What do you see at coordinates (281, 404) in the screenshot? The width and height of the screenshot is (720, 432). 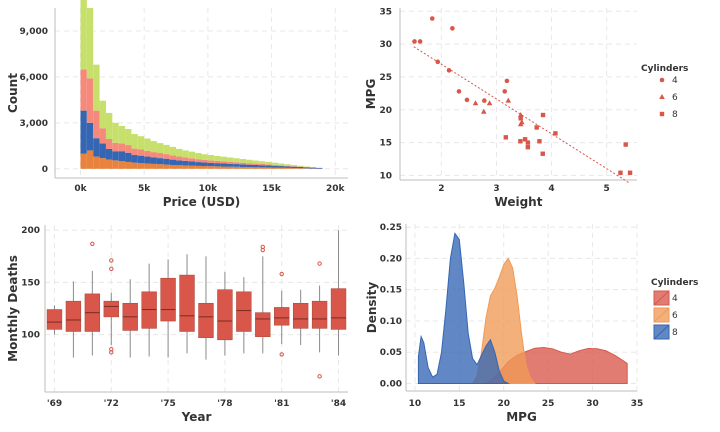 I see `boxplot-x-tick-label: '81` at bounding box center [281, 404].